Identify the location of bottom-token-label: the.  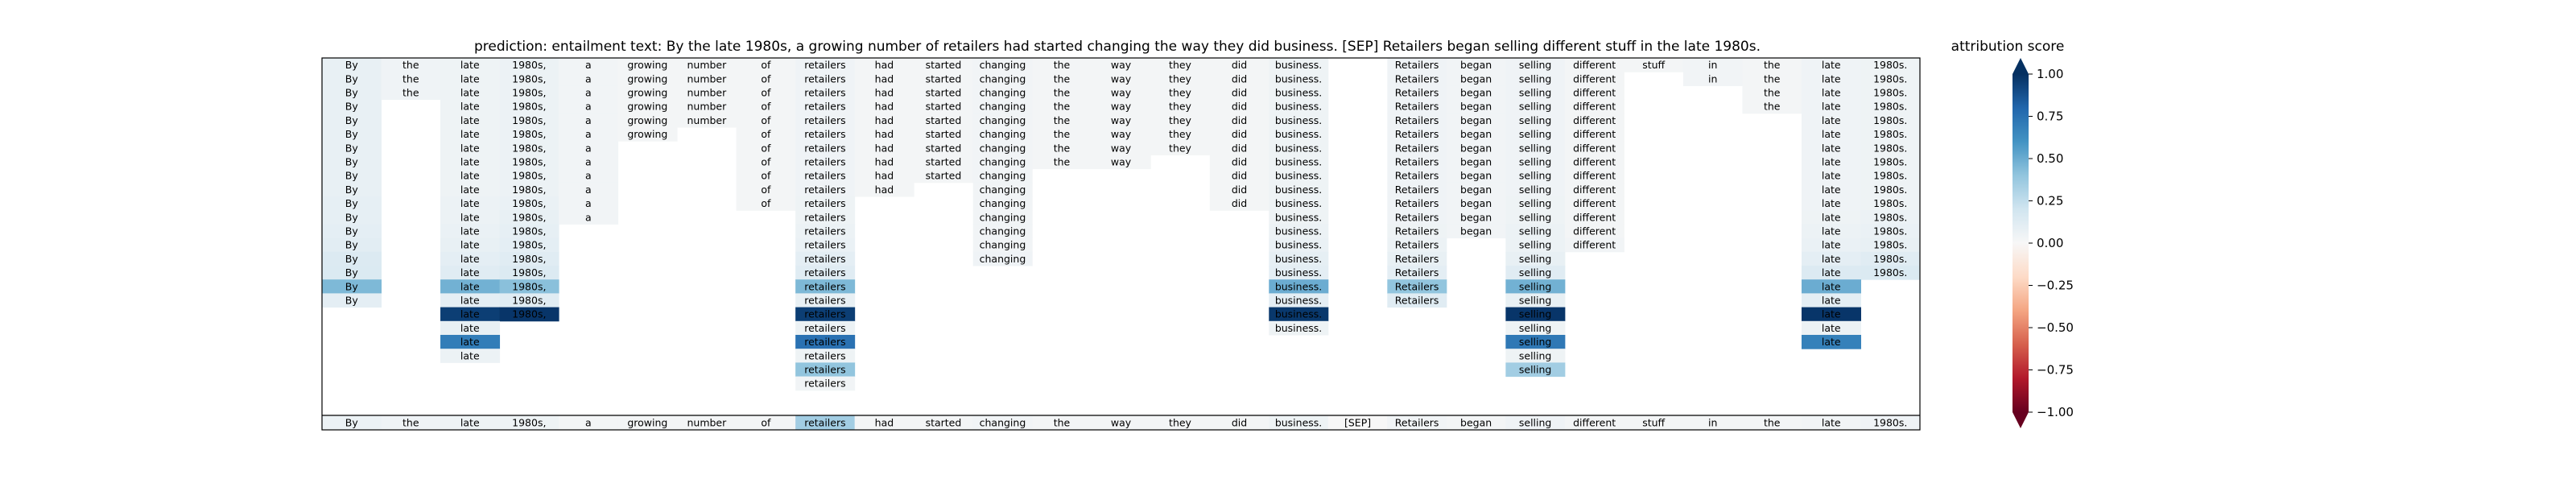
(1772, 423).